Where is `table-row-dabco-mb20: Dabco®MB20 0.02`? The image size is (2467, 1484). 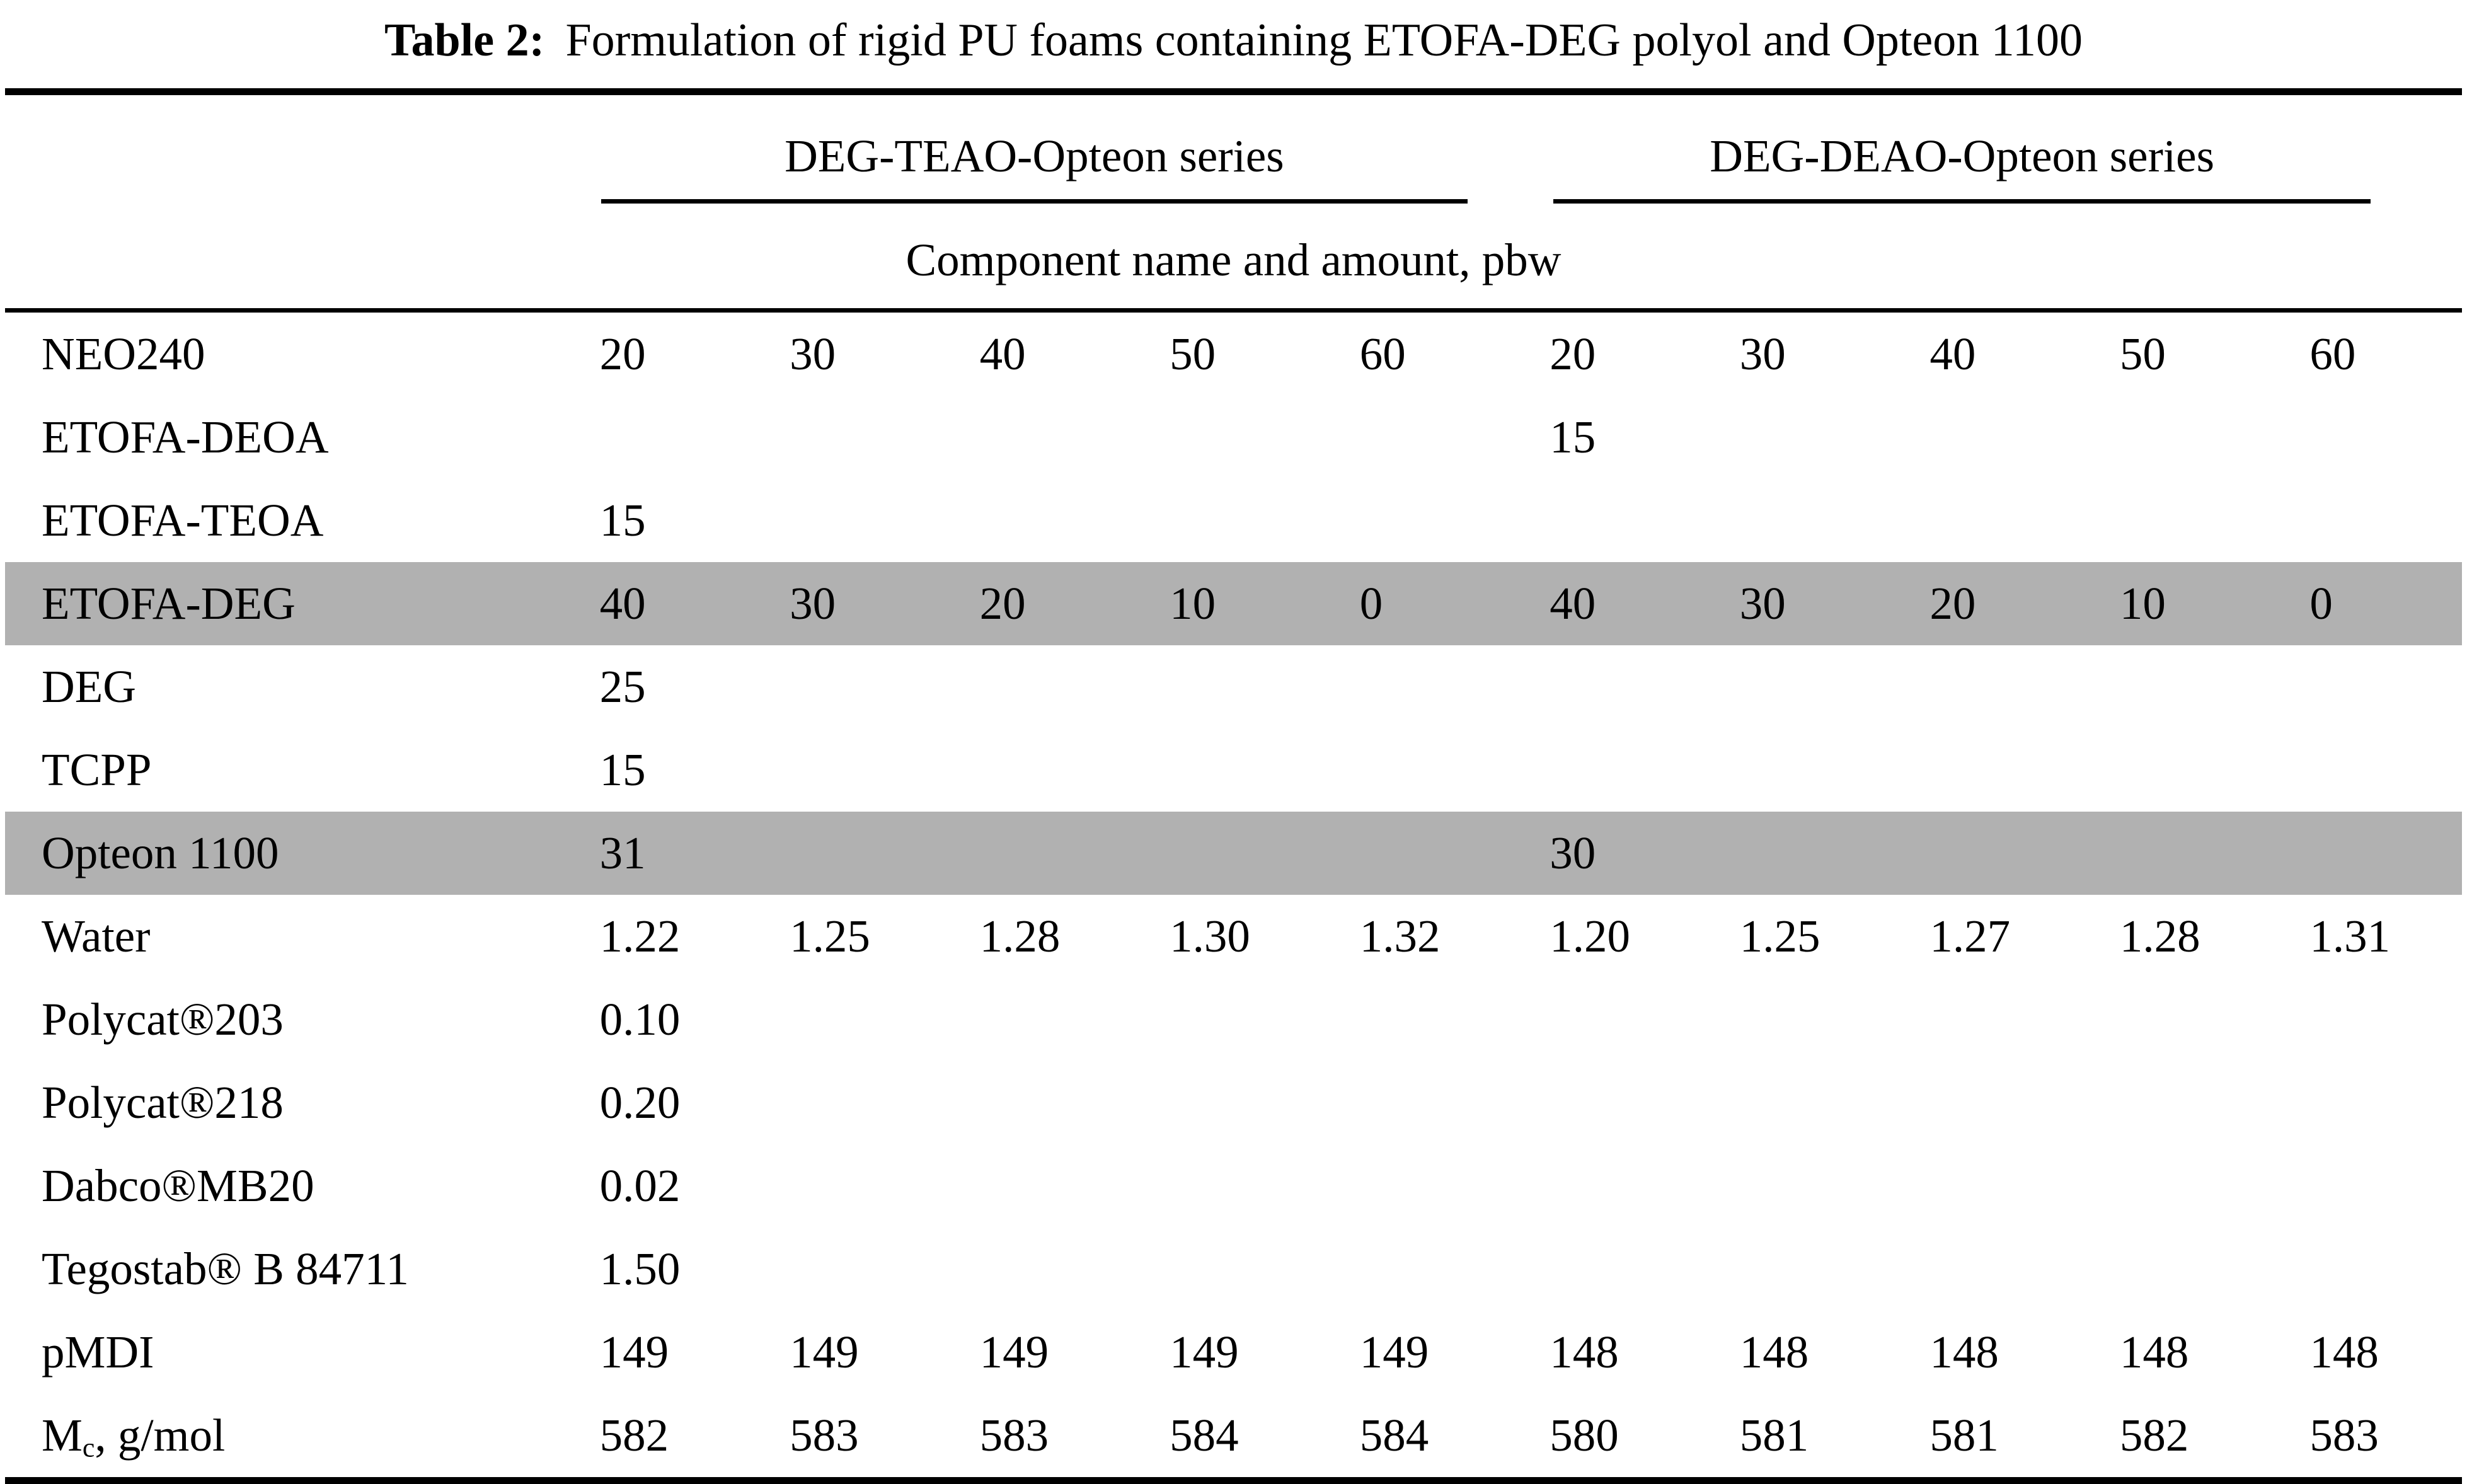
table-row-dabco-mb20: Dabco®MB20 0.02 is located at coordinates (1233, 1186).